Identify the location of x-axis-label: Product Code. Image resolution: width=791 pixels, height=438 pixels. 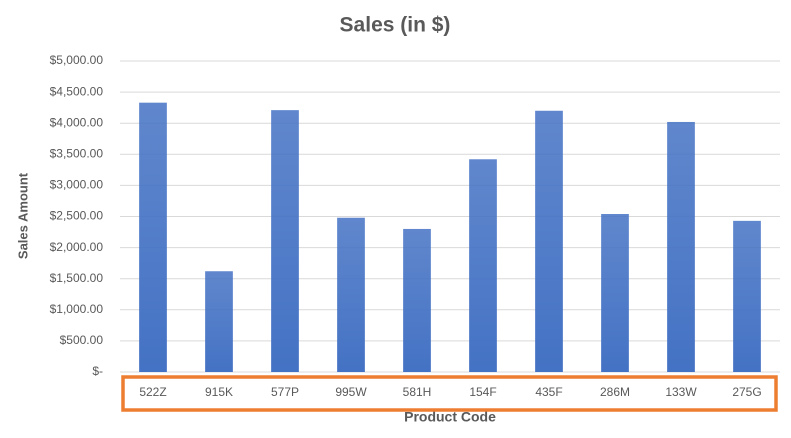
(450, 417).